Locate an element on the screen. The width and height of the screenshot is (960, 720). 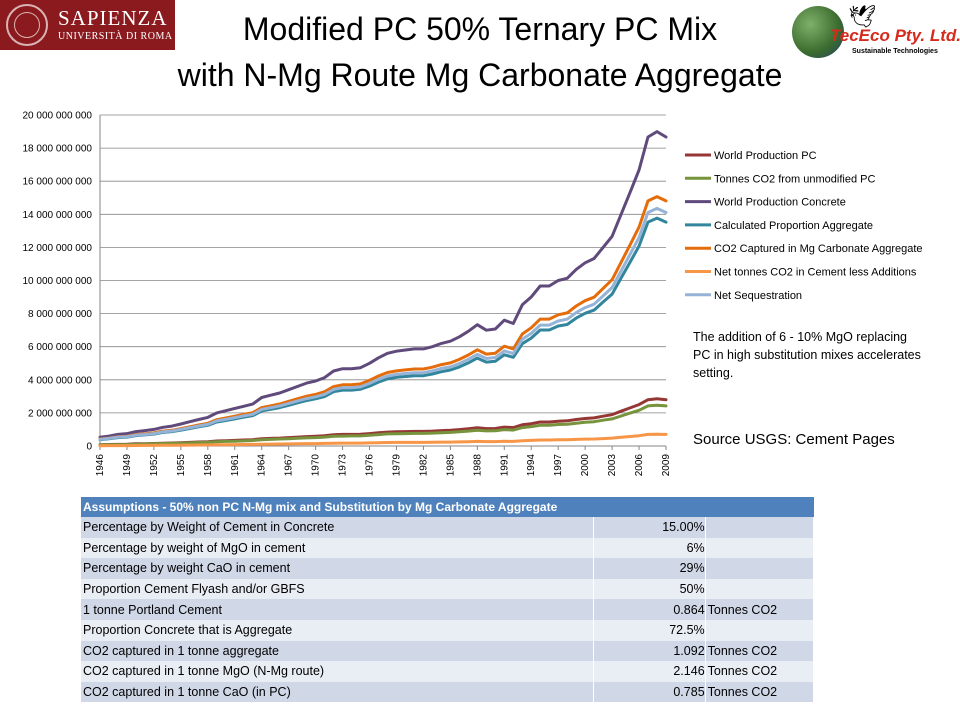
row-value: 2.146 is located at coordinates (649, 671).